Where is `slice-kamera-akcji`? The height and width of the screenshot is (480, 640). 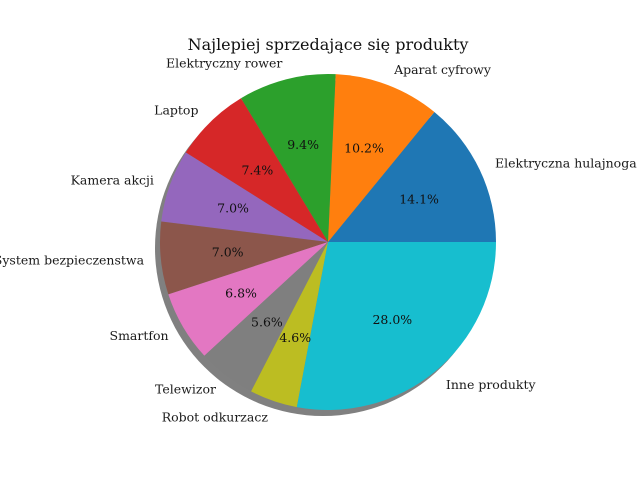 slice-kamera-akcji is located at coordinates (244, 197).